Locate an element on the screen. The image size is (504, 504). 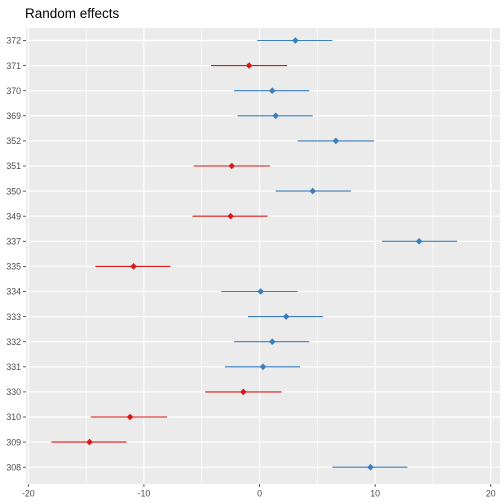
y-tick-label: 352 is located at coordinates (13, 141).